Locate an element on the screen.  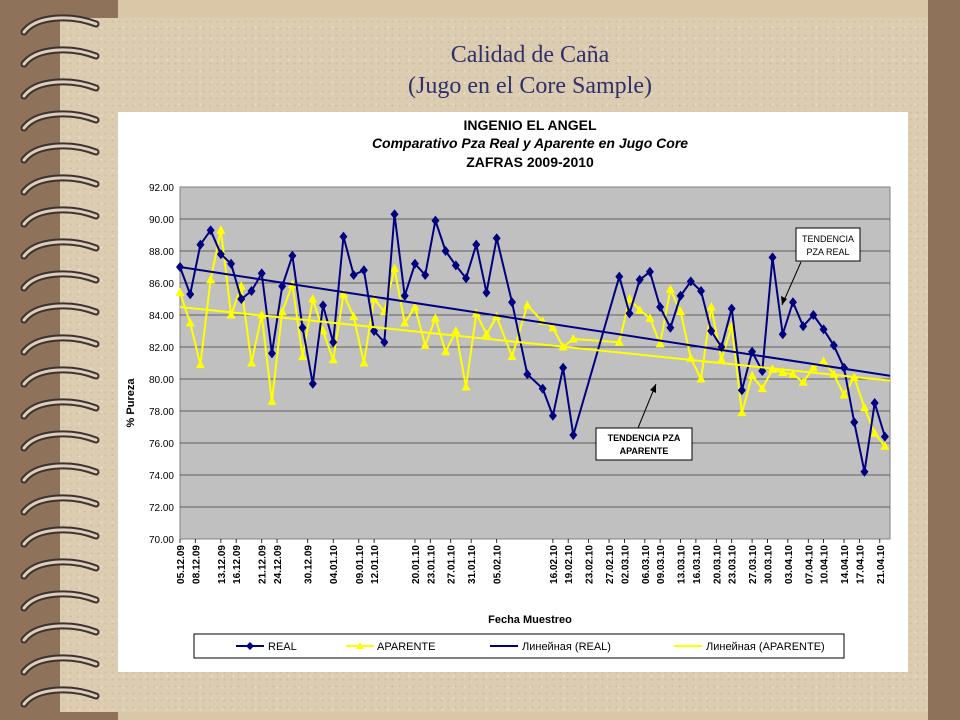
x-tick-label: 17.04.10 is located at coordinates (860, 564).